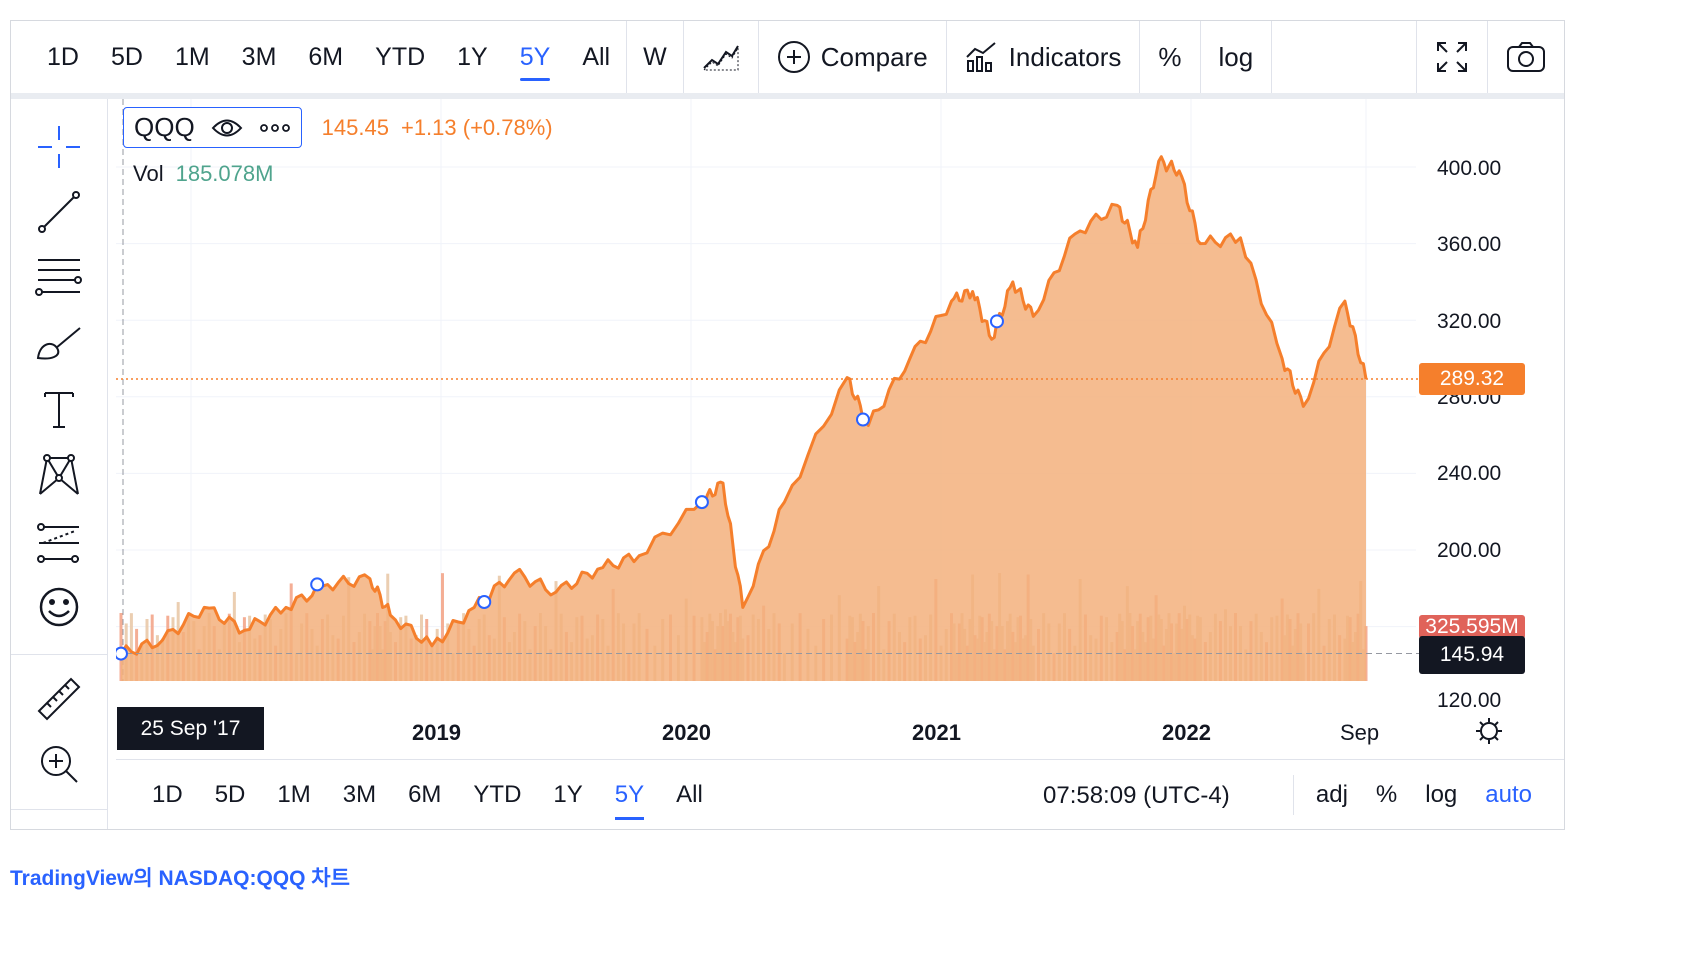  Describe the element at coordinates (793, 57) in the screenshot. I see `plus-circle-icon` at that location.